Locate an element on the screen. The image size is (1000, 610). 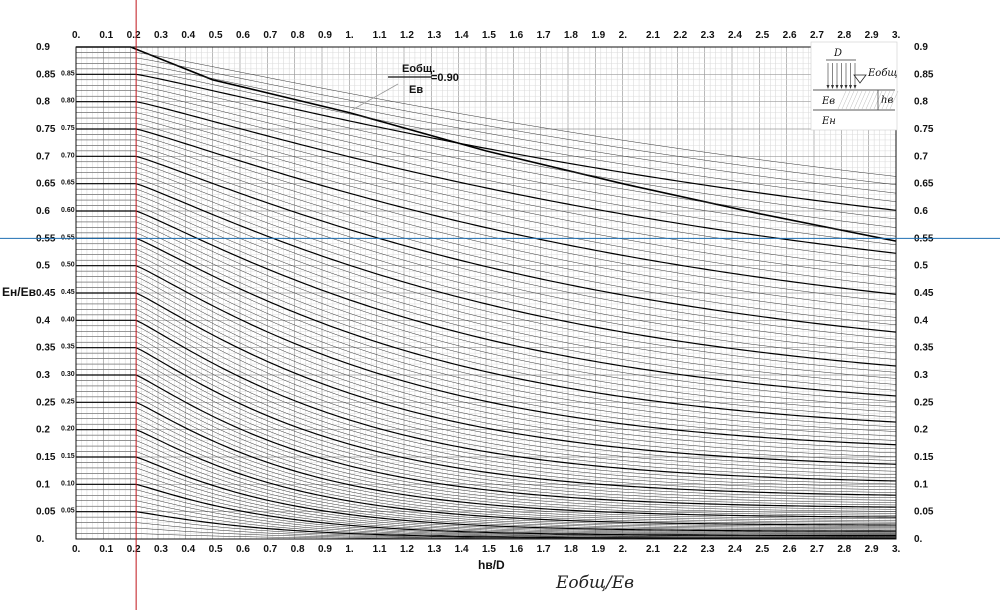
y-tick-label-left: 0.2 is located at coordinates (43, 430).